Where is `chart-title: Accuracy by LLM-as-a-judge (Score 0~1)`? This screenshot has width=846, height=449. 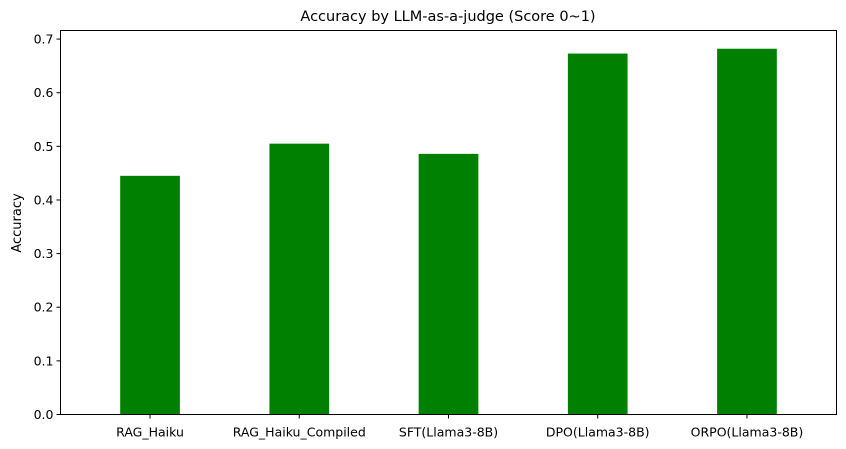 chart-title: Accuracy by LLM-as-a-judge (Score 0~1) is located at coordinates (447, 17).